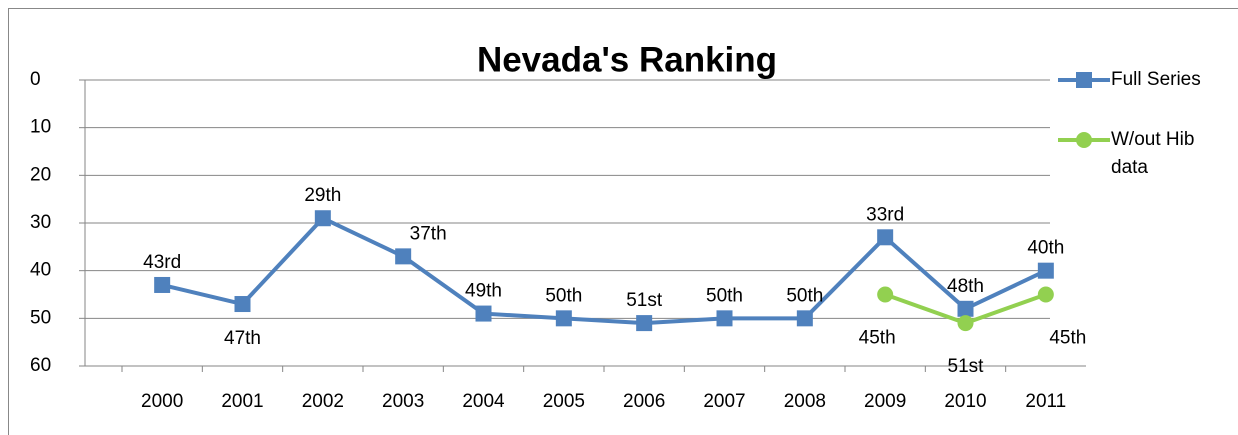  I want to click on y-tick-label: 40, so click(40, 270).